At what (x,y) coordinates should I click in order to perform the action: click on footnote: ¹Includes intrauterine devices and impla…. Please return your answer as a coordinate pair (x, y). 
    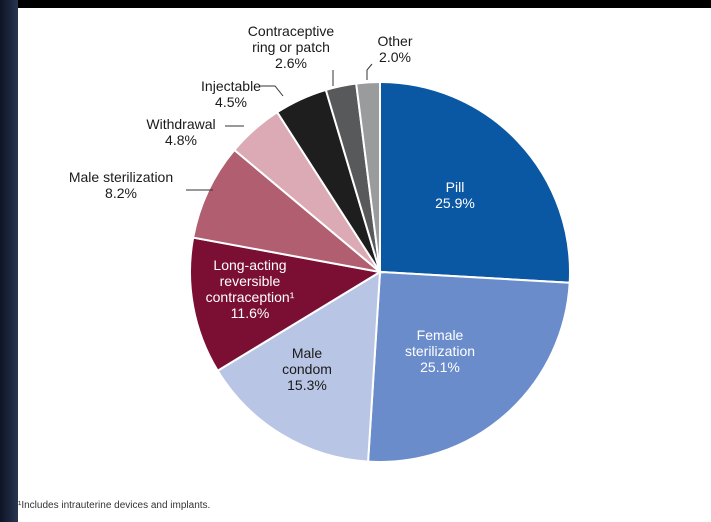
    Looking at the image, I should click on (114, 505).